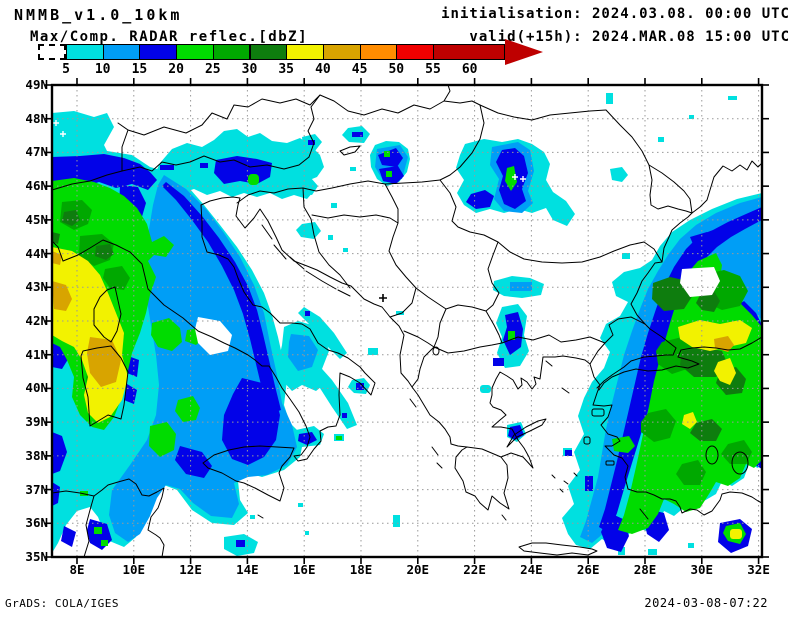 The image size is (800, 618). Describe the element at coordinates (36, 523) in the screenshot. I see `lat-tick-label: 36N` at that location.